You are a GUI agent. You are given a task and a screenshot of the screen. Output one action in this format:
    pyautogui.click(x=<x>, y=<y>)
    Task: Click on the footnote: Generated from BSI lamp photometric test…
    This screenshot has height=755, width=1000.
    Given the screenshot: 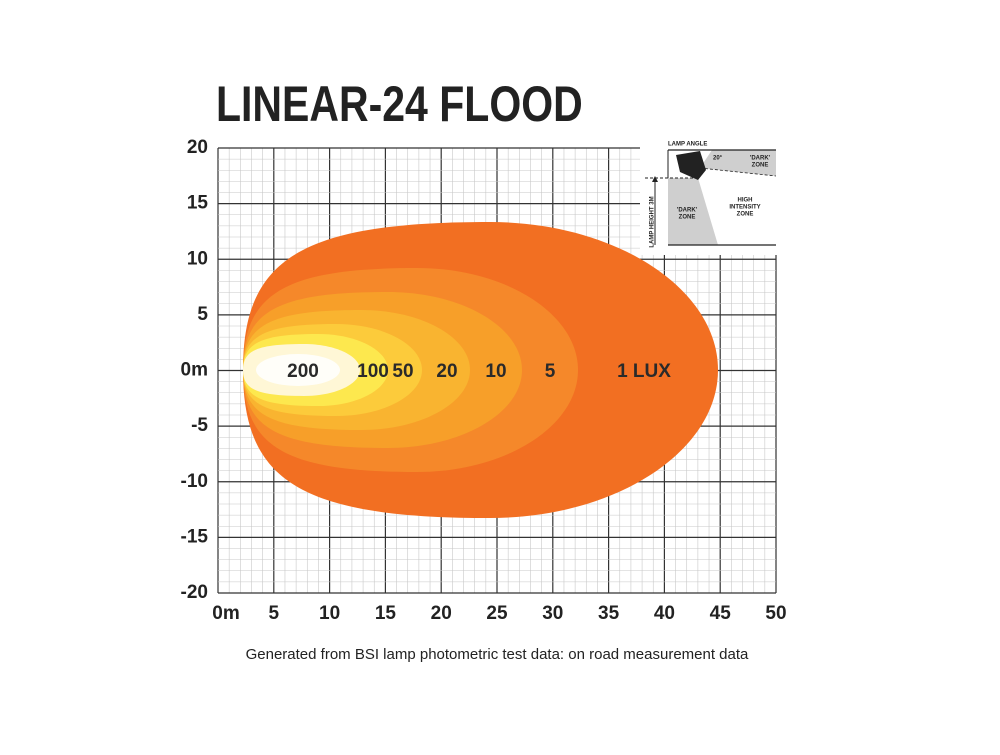 What is the action you would take?
    pyautogui.click(x=497, y=654)
    